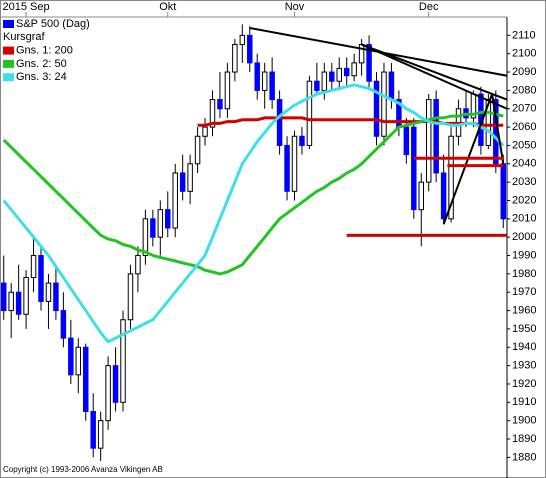 Image resolution: width=546 pixels, height=478 pixels. I want to click on x-tick-label: Dec, so click(429, 7).